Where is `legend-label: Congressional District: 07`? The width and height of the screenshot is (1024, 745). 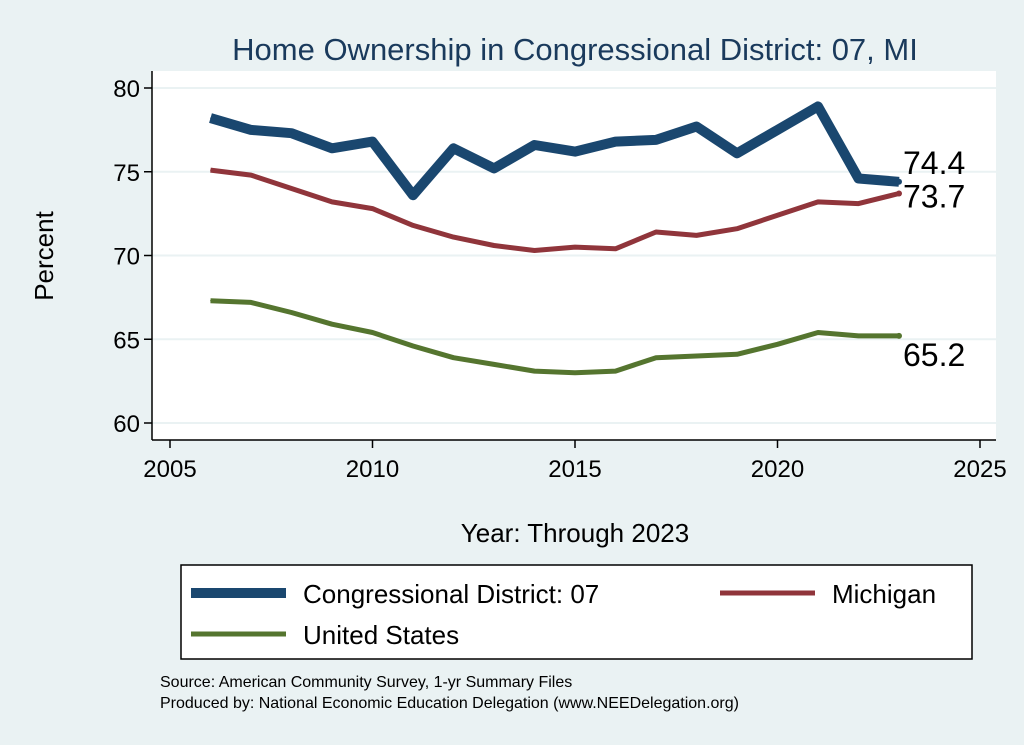 legend-label: Congressional District: 07 is located at coordinates (451, 594).